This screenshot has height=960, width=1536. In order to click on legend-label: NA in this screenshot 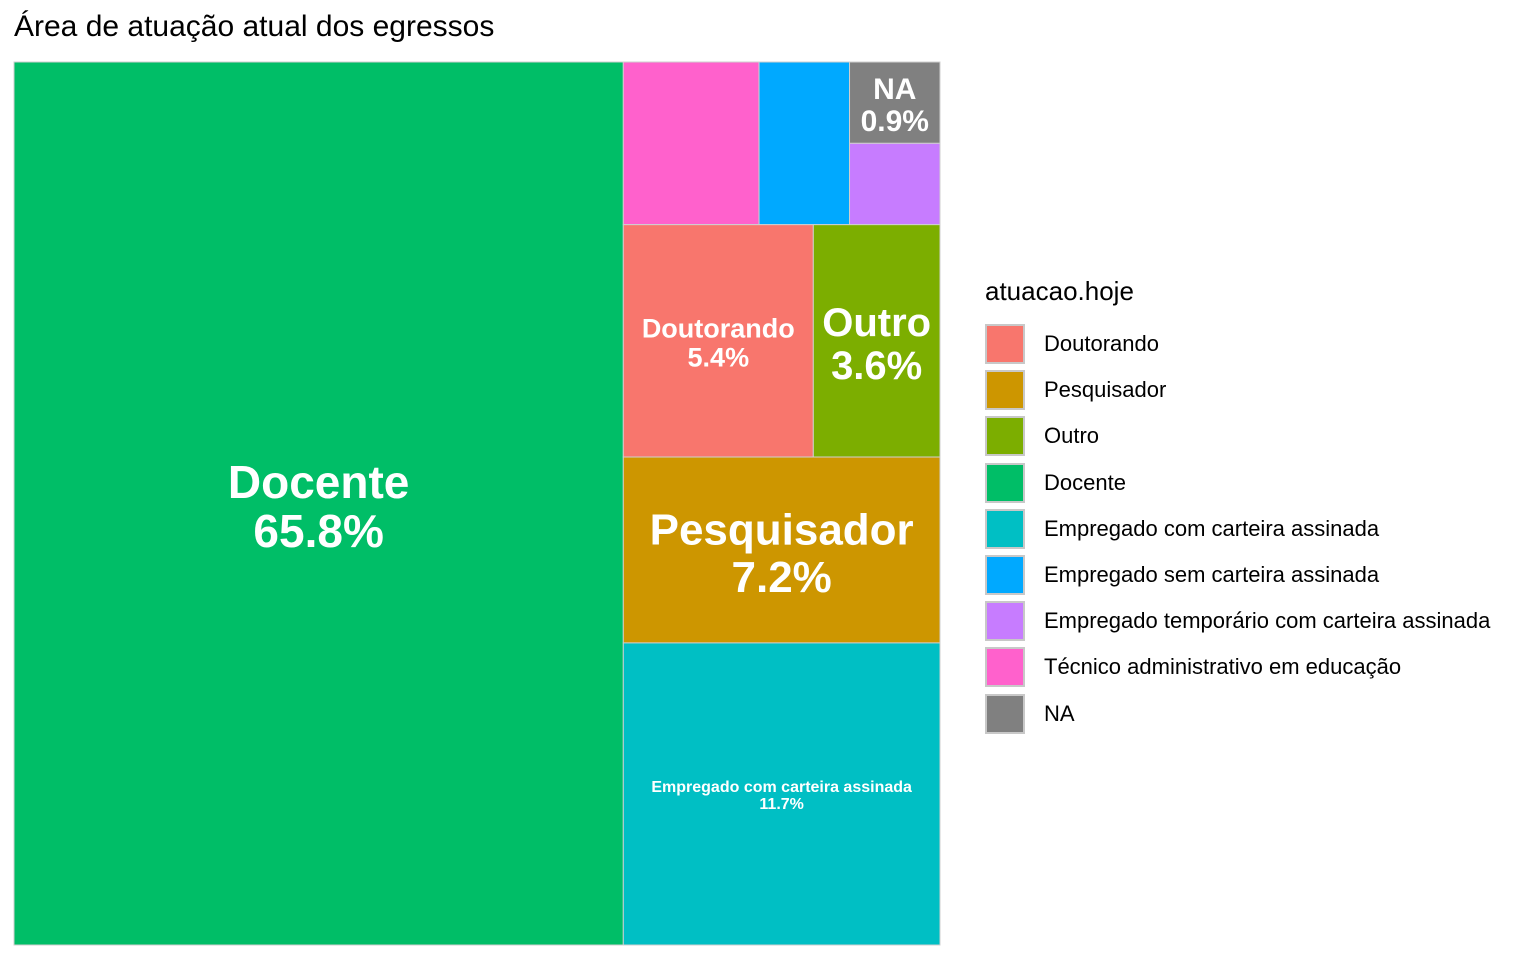, I will do `click(1059, 713)`.